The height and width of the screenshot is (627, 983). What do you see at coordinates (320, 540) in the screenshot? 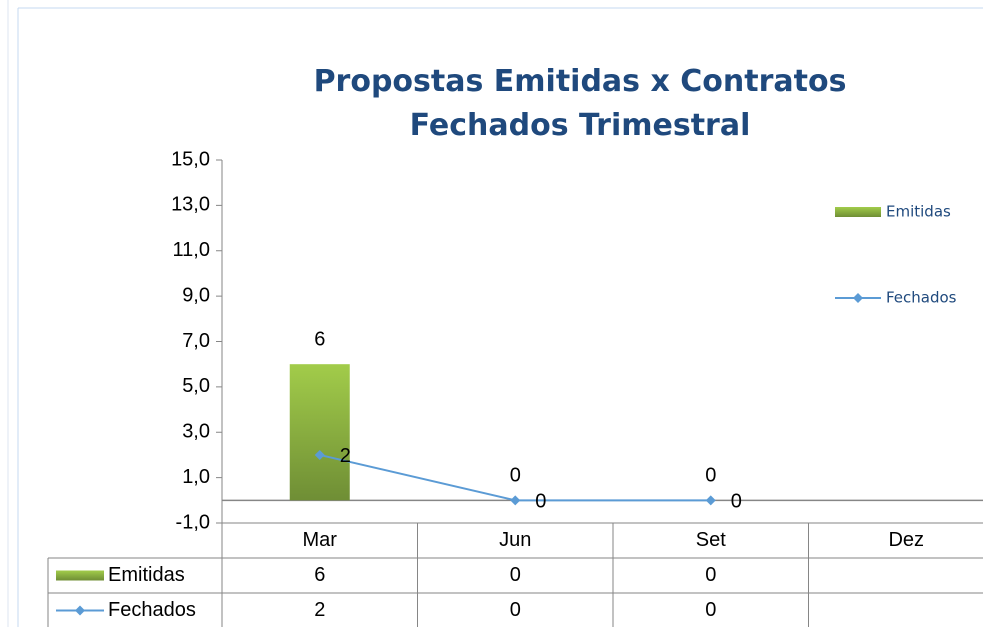
I see `x-tick-label: Mar` at bounding box center [320, 540].